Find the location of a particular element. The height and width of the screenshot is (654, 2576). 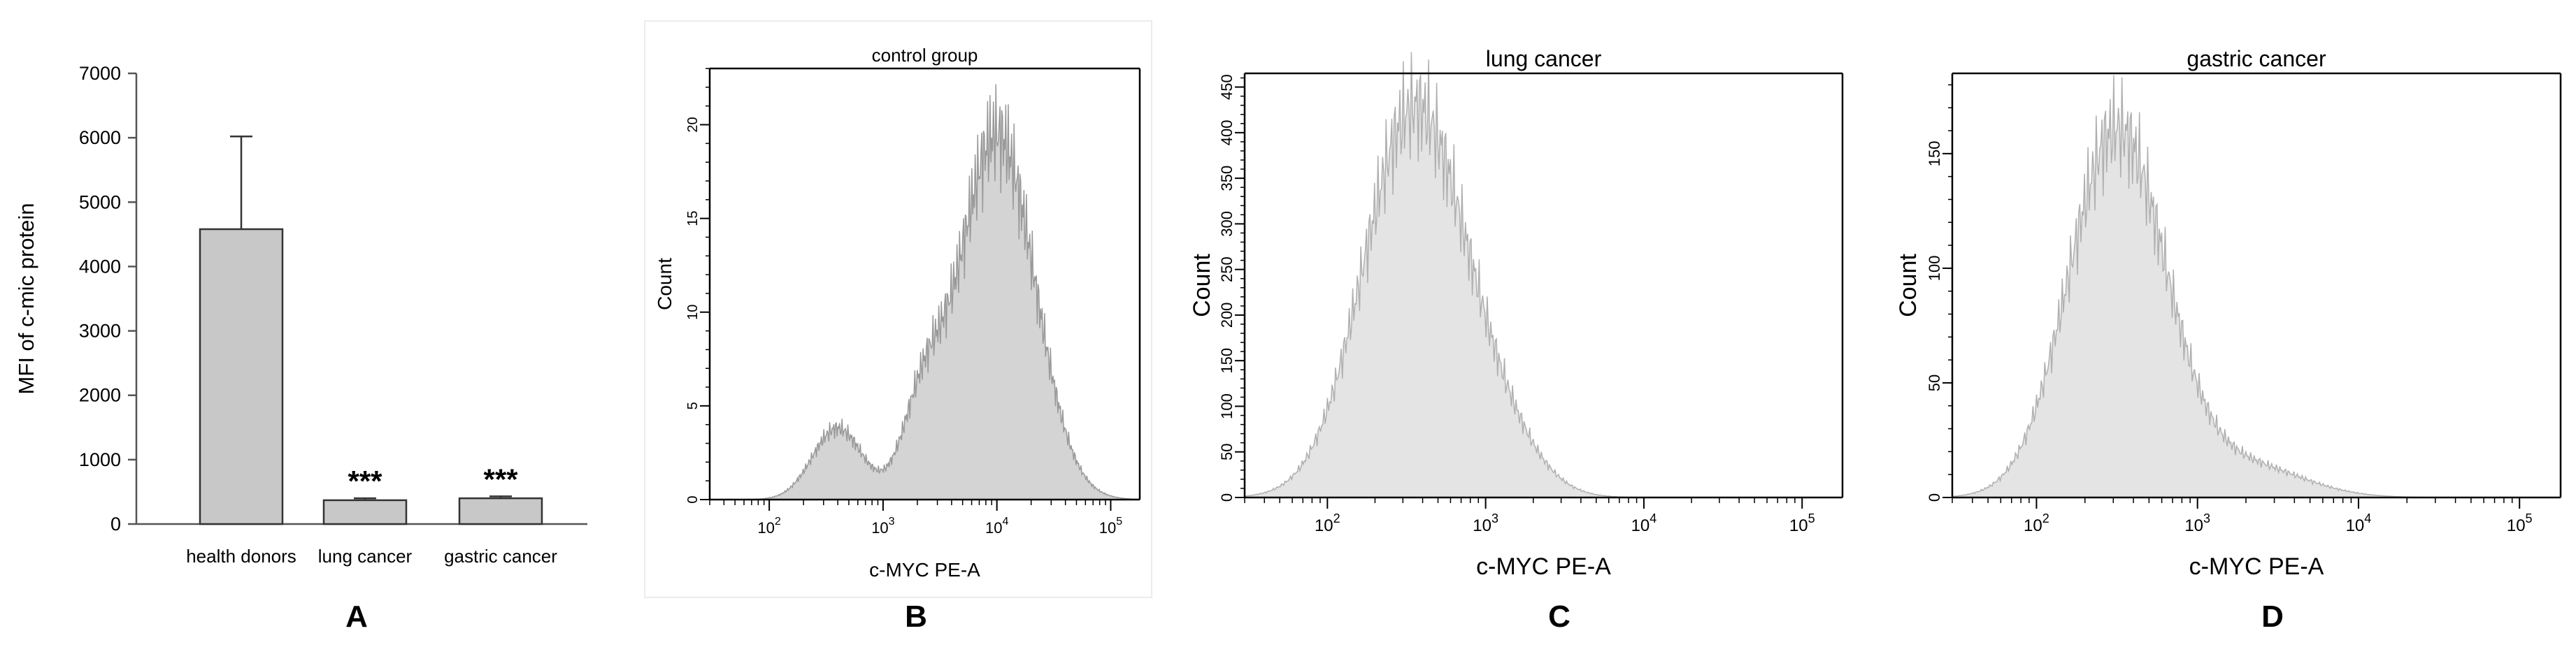

y-tick-label: 250 is located at coordinates (1227, 269).